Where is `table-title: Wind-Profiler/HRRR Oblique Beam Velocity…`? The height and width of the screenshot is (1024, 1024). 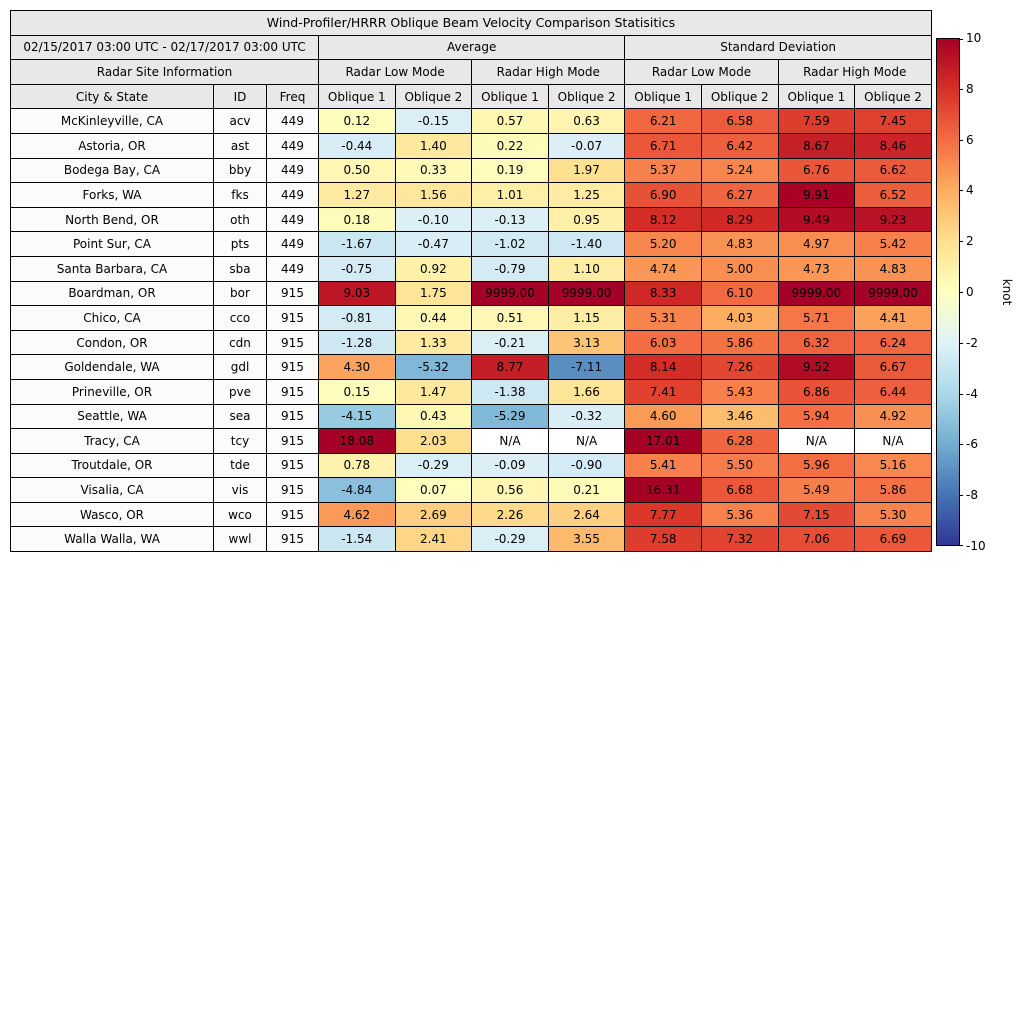
table-title: Wind-Profiler/HRRR Oblique Beam Velocity… is located at coordinates (471, 23).